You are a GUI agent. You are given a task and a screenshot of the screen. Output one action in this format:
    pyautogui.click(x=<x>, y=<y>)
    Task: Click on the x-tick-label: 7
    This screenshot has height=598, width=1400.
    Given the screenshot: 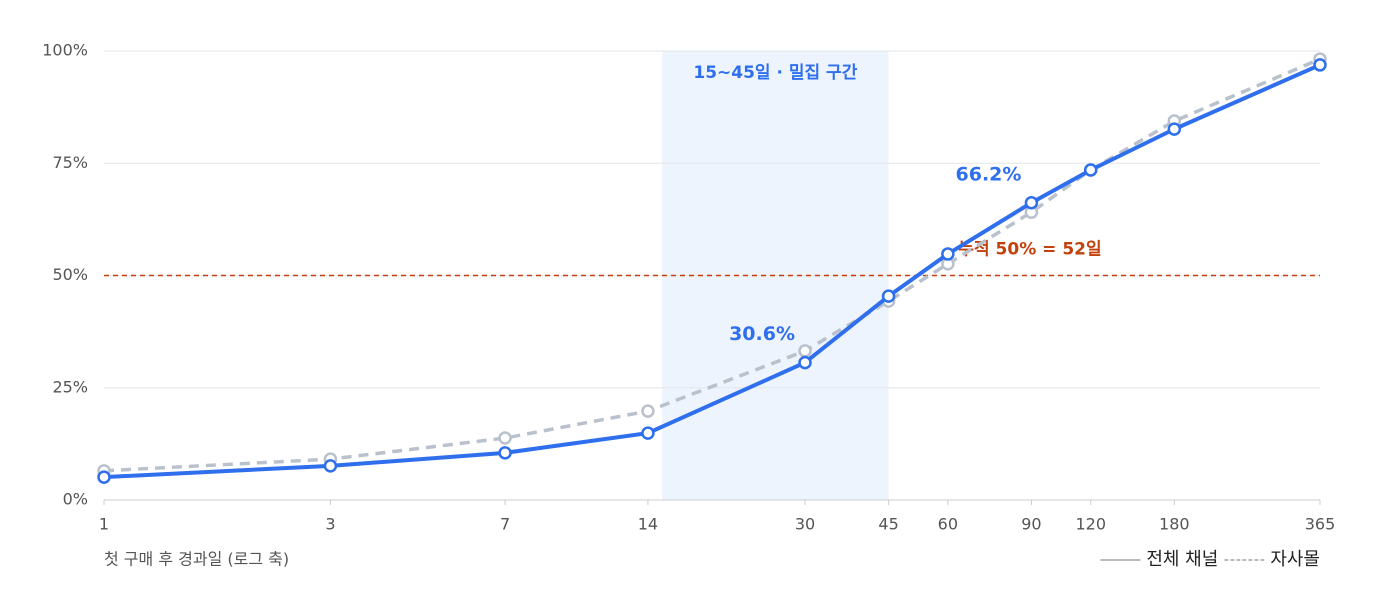 What is the action you would take?
    pyautogui.click(x=505, y=524)
    